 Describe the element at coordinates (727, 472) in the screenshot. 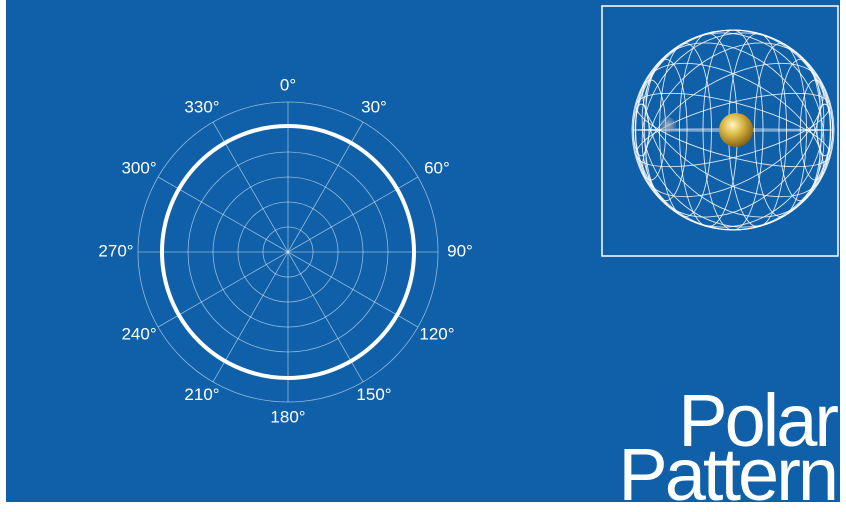

I see `title-line: Pattern` at that location.